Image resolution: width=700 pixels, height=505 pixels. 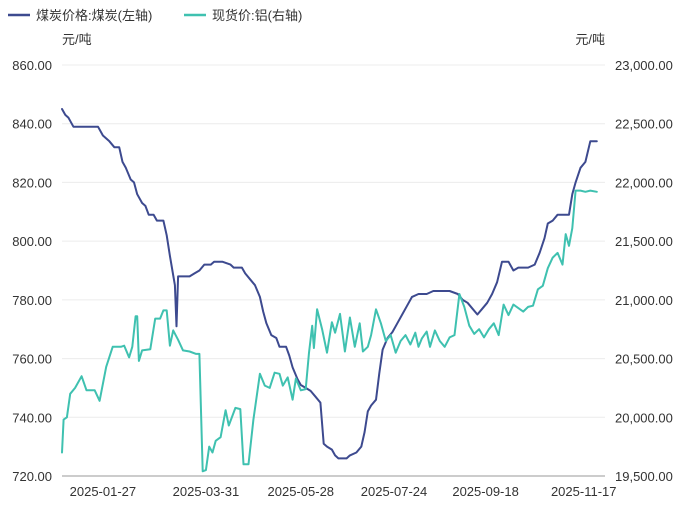 What do you see at coordinates (590, 39) in the screenshot?
I see `right-axis-unit: 元/吨` at bounding box center [590, 39].